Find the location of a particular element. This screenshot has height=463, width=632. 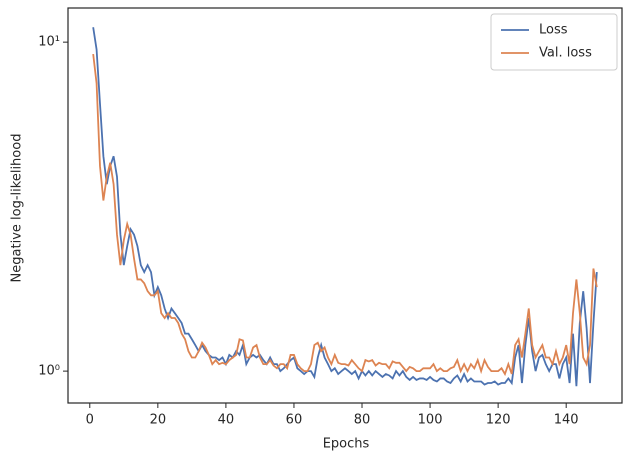

x-tick-label: 120 is located at coordinates (498, 420).